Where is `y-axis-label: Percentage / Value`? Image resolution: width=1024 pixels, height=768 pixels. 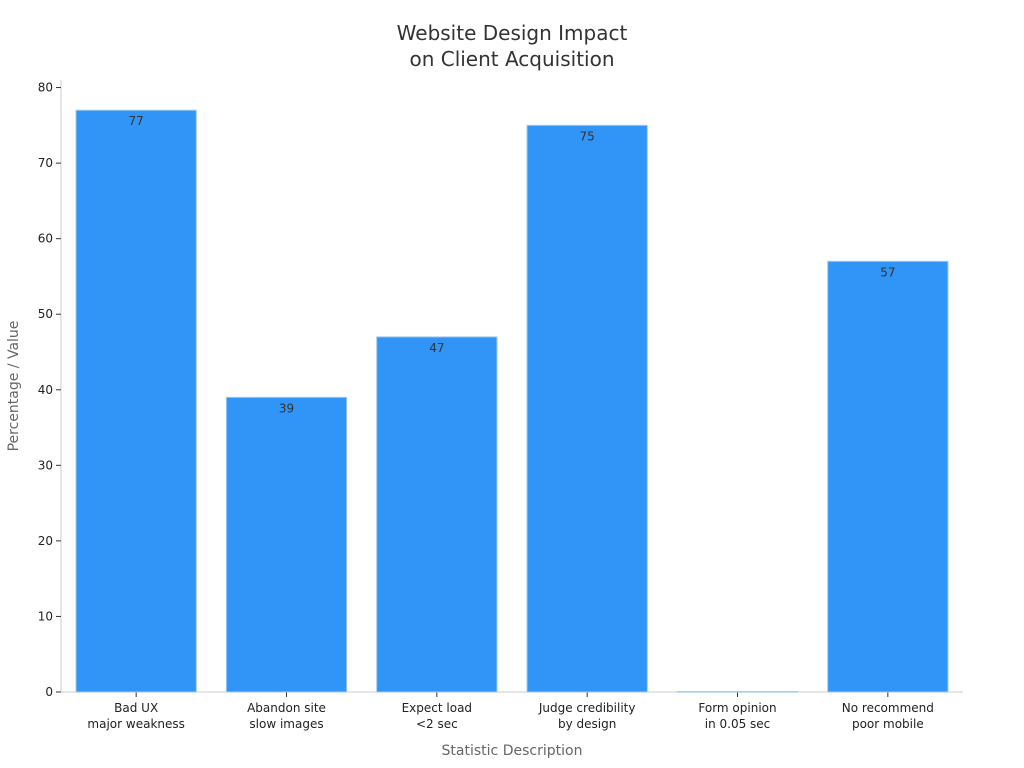 y-axis-label: Percentage / Value is located at coordinates (14, 386).